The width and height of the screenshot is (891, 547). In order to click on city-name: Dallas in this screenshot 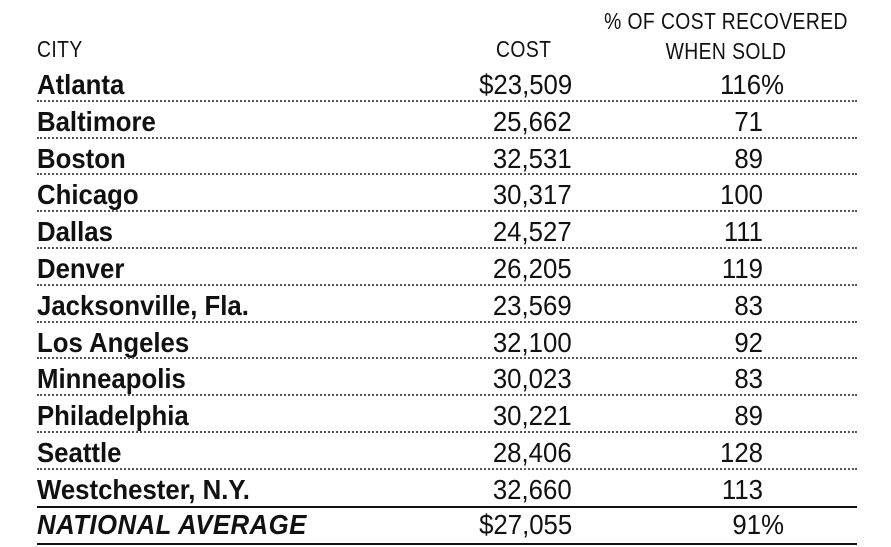, I will do `click(75, 232)`.